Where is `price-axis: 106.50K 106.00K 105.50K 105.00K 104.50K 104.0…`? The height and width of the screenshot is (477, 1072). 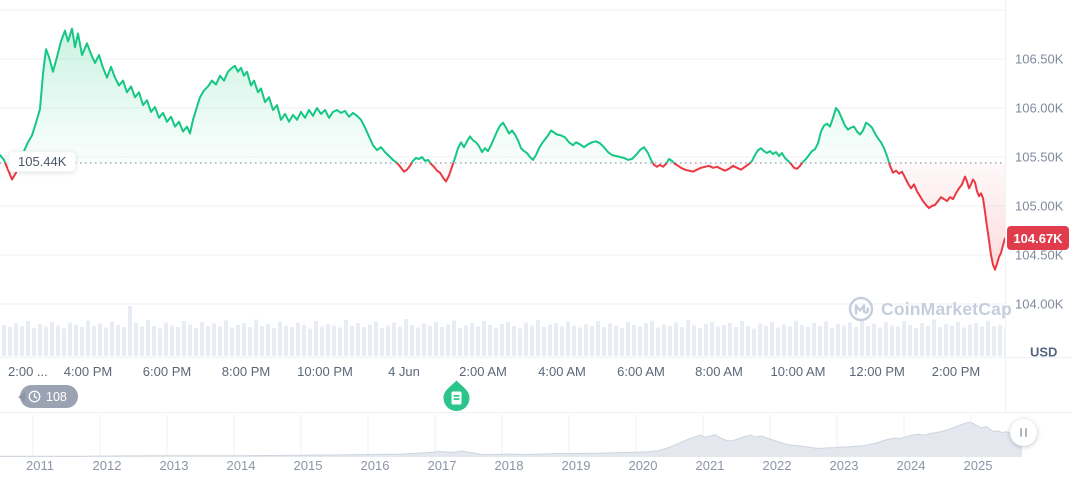 price-axis: 106.50K 106.00K 105.50K 105.00K 104.50K 104.0… is located at coordinates (1038, 206).